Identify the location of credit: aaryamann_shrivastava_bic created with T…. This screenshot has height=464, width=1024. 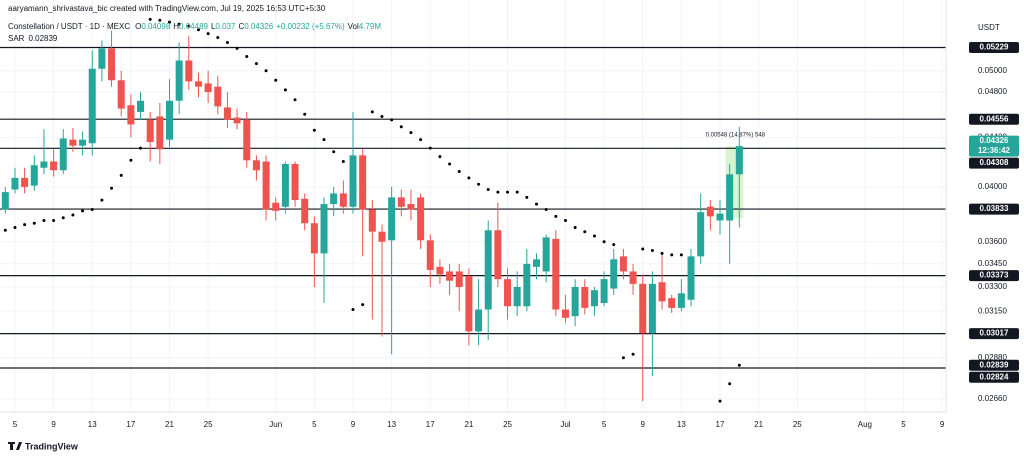
(167, 8).